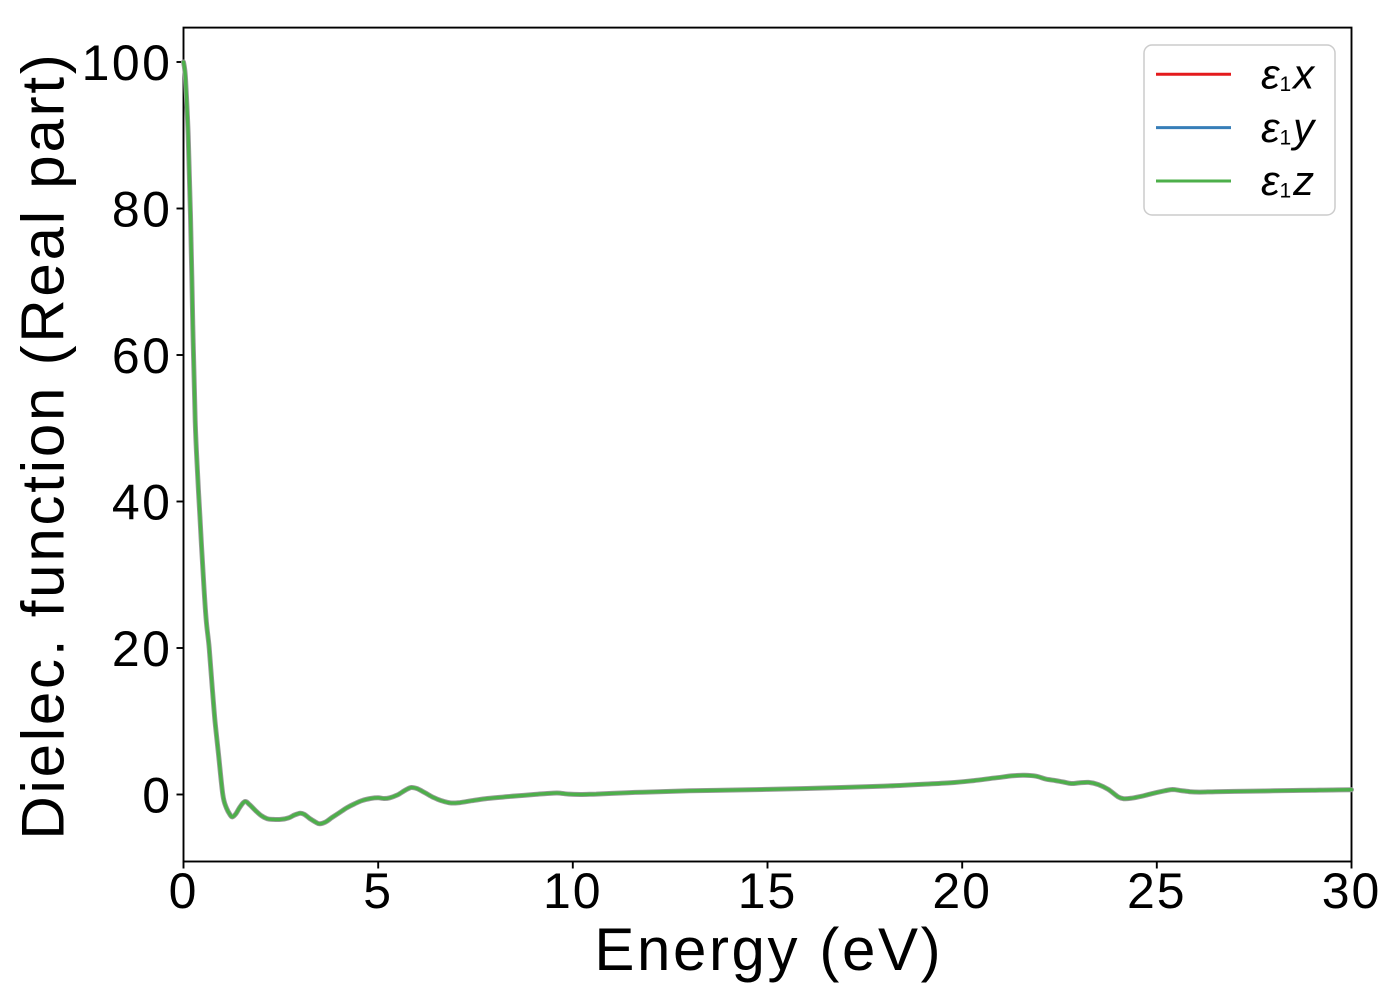 The width and height of the screenshot is (1400, 1000). Describe the element at coordinates (378, 891) in the screenshot. I see `svg-text: 5` at that location.